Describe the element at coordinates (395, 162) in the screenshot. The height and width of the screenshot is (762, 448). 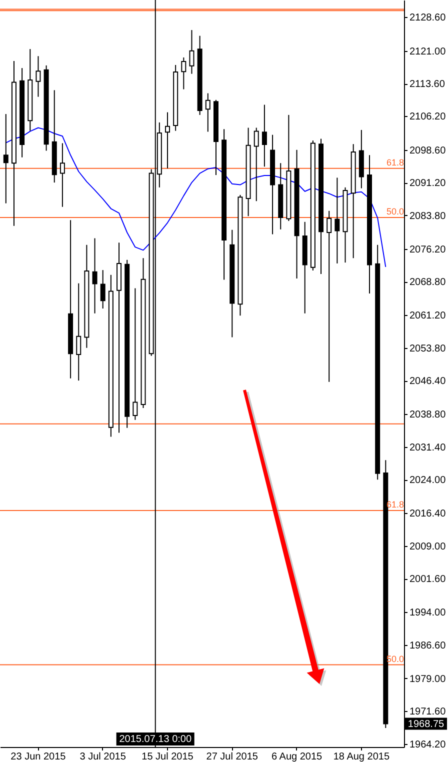
I see `annotation: 61.8` at that location.